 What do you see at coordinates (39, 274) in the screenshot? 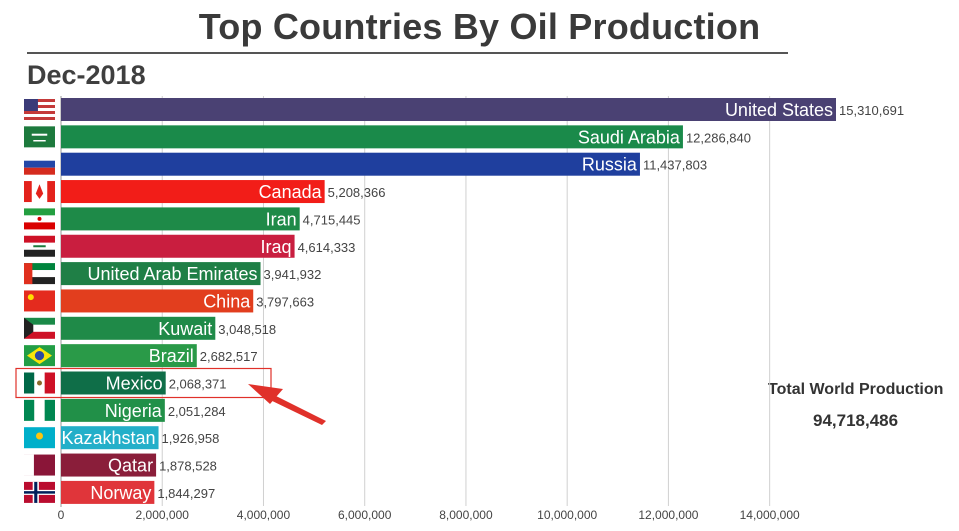
I see `flag-uae-icon` at bounding box center [39, 274].